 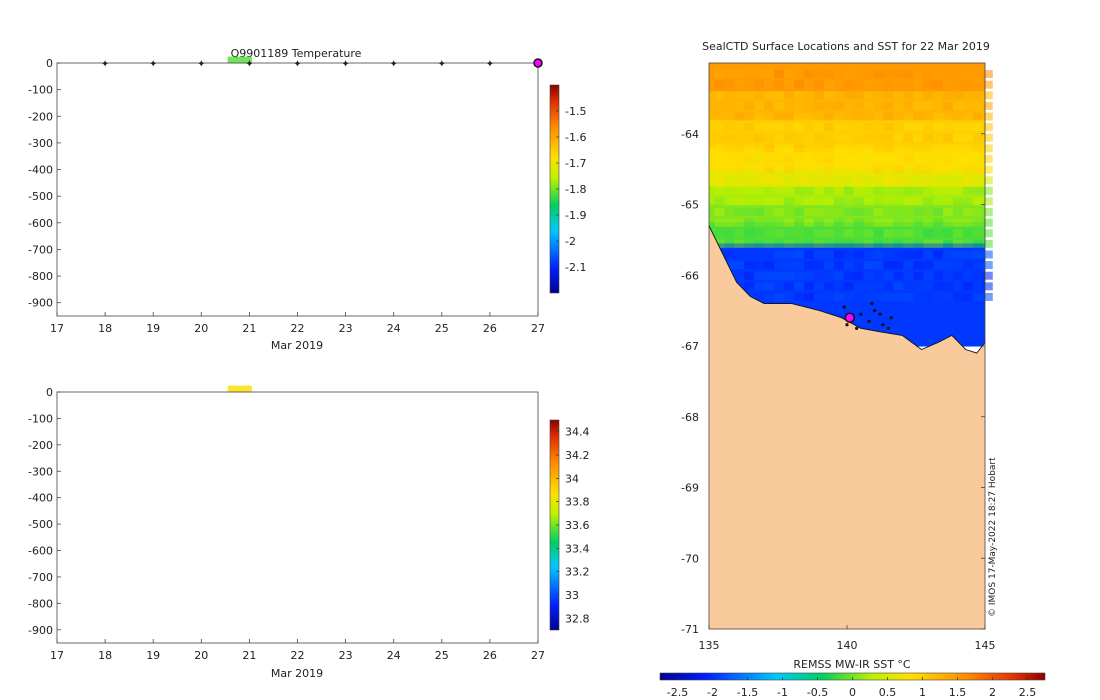 I want to click on map-y-tick-label: -70, so click(x=690, y=558).